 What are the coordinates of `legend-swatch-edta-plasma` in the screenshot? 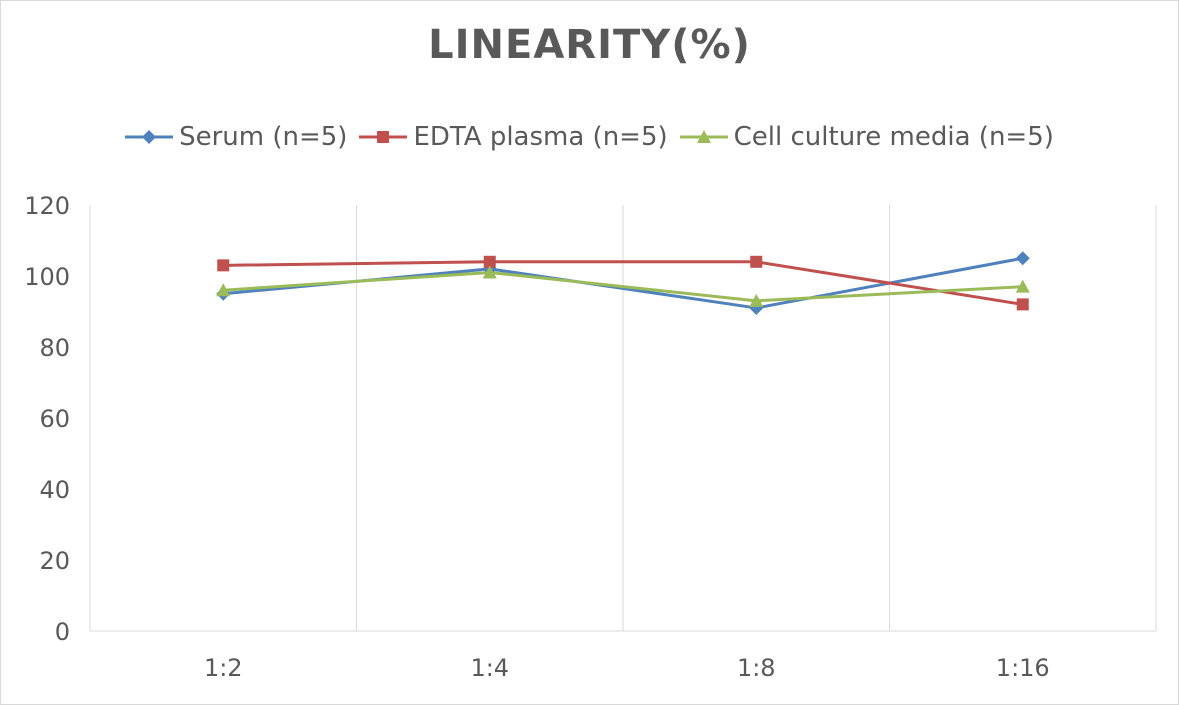 It's located at (383, 137).